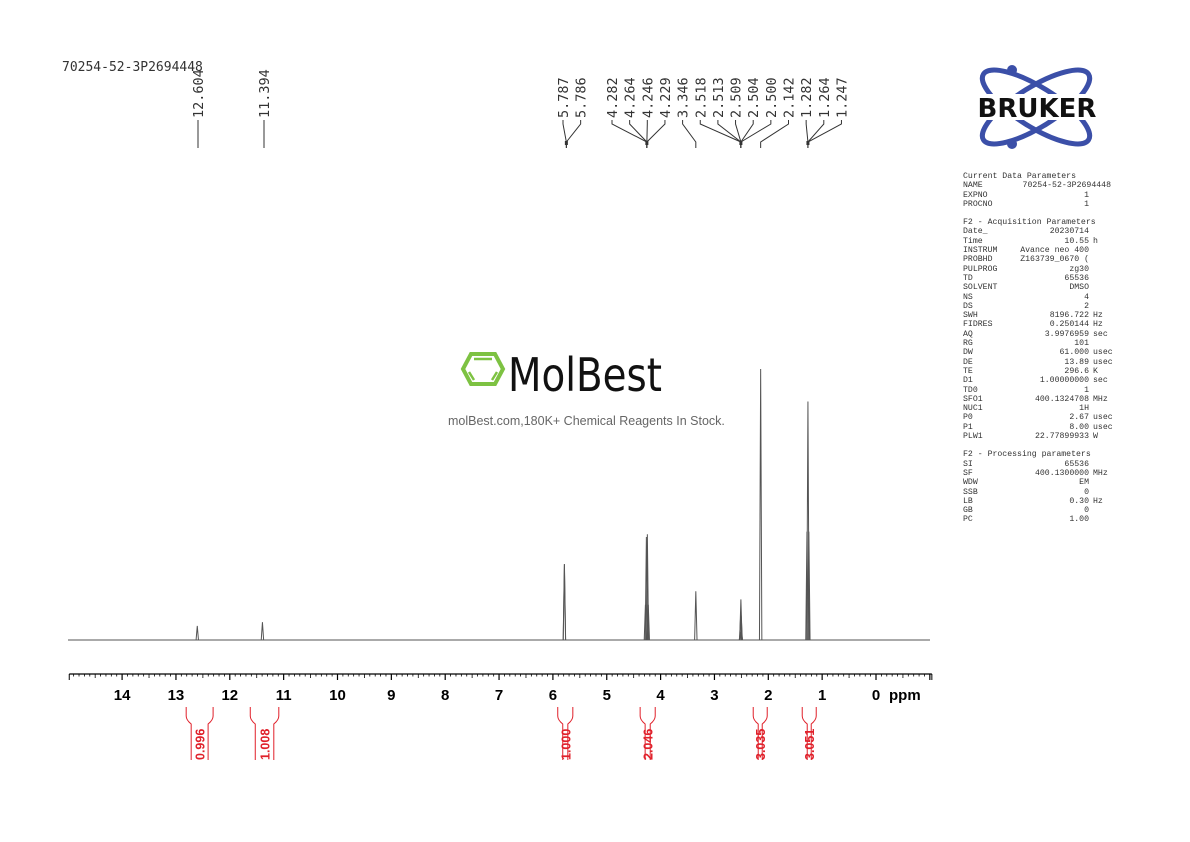  I want to click on tick-label: 11, so click(284, 695).